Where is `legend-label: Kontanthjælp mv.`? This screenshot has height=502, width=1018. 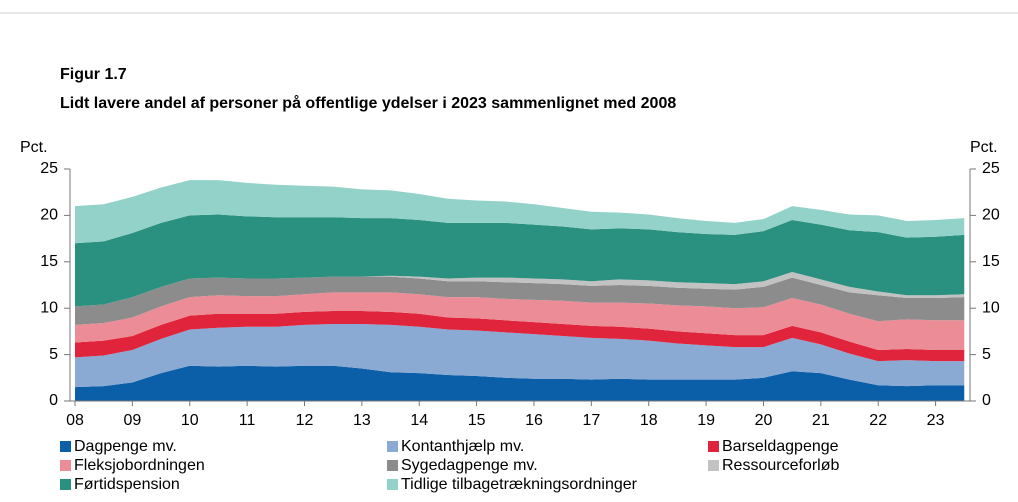
legend-label: Kontanthjælp mv. is located at coordinates (462, 446).